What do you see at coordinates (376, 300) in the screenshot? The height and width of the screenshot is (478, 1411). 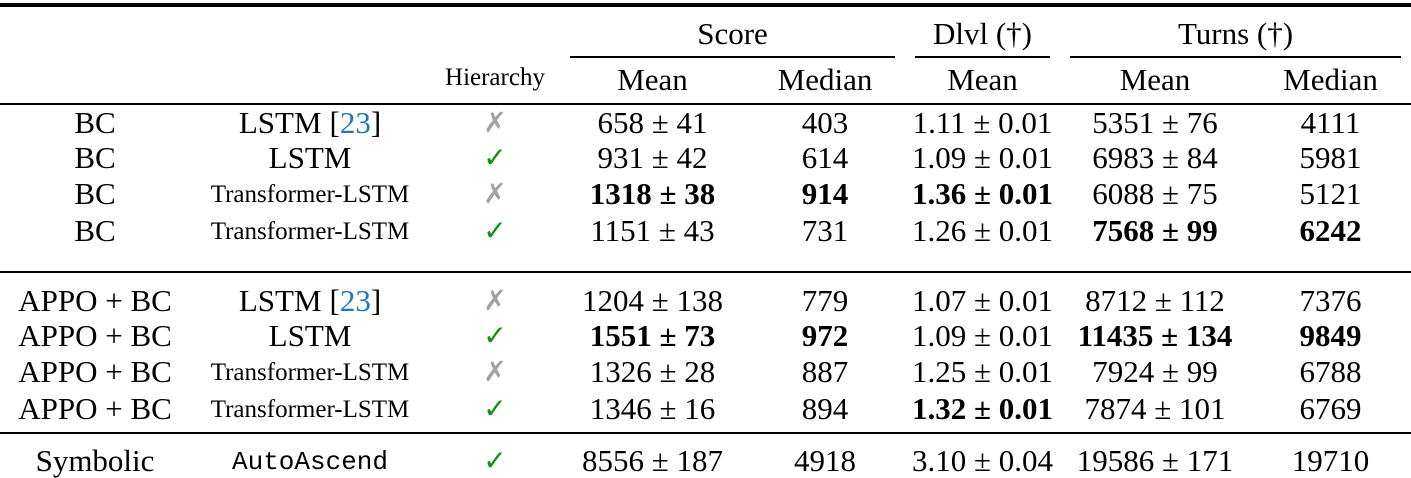 I see `cite-bracket: ]` at bounding box center [376, 300].